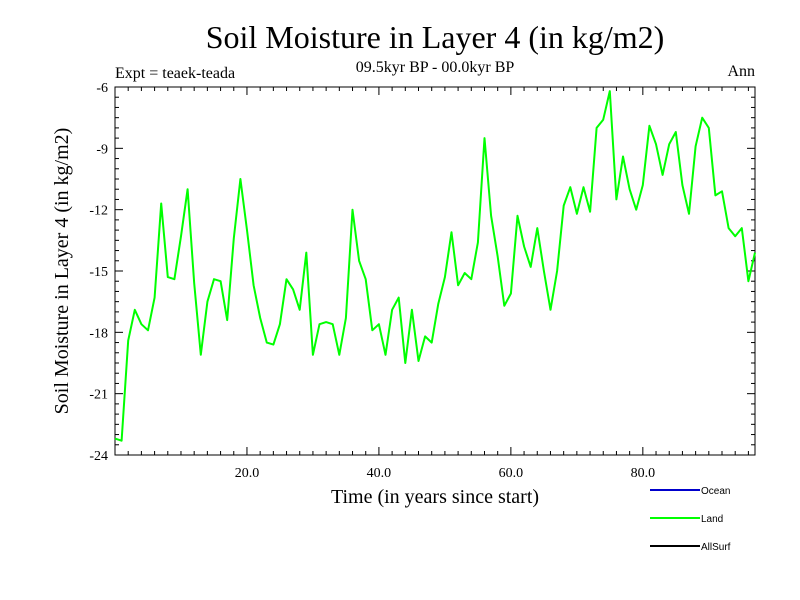  Describe the element at coordinates (98, 456) in the screenshot. I see `y-tick-label: -24` at that location.